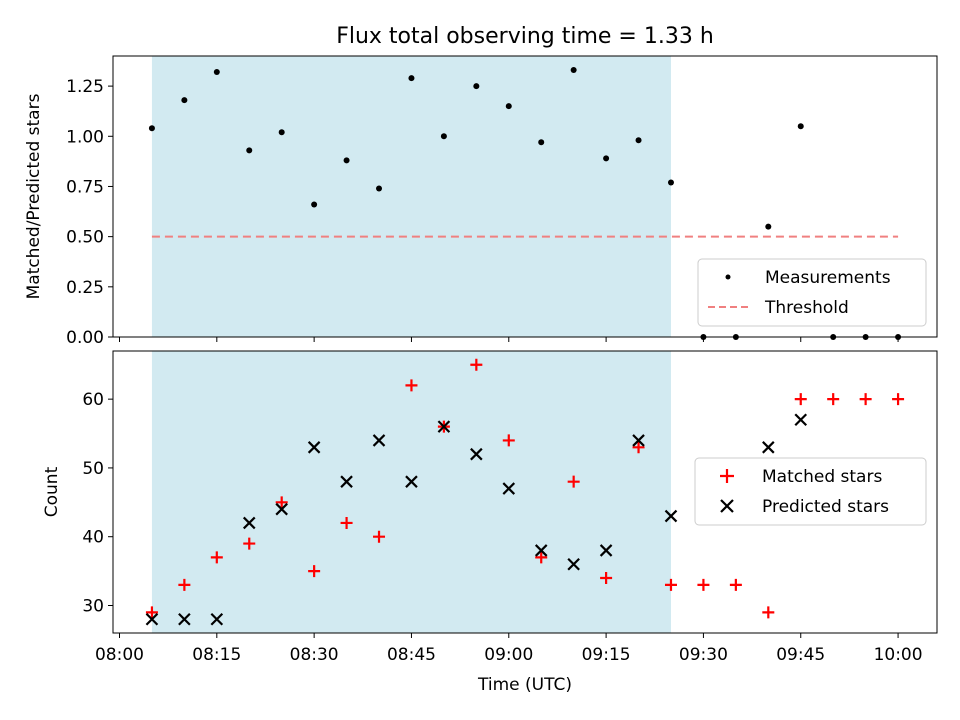 This screenshot has height=720, width=960. I want to click on x-tick-label: 10:00, so click(898, 655).